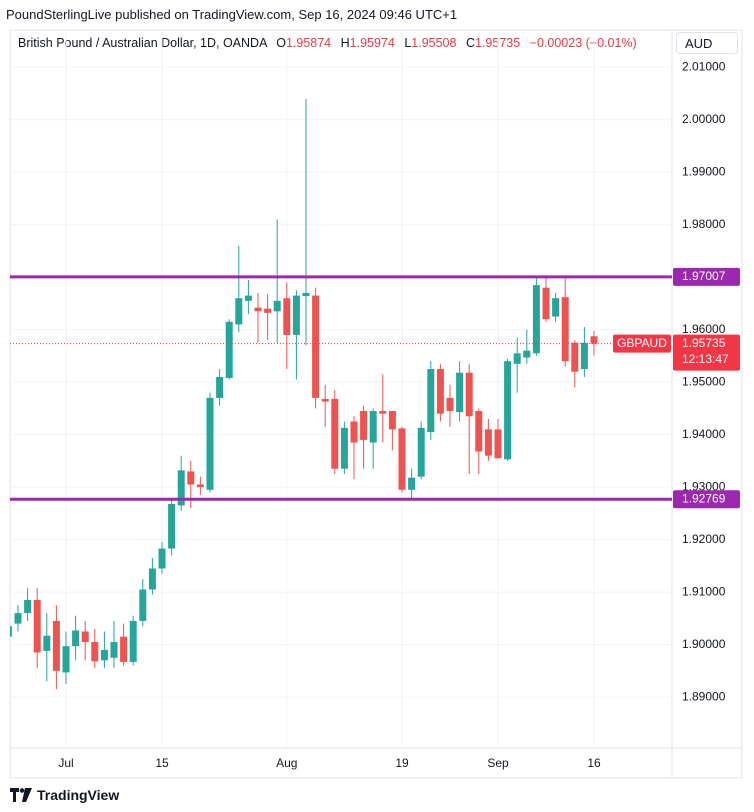 Image resolution: width=754 pixels, height=812 pixels. I want to click on symbol-label: GBPAUD, so click(642, 343).